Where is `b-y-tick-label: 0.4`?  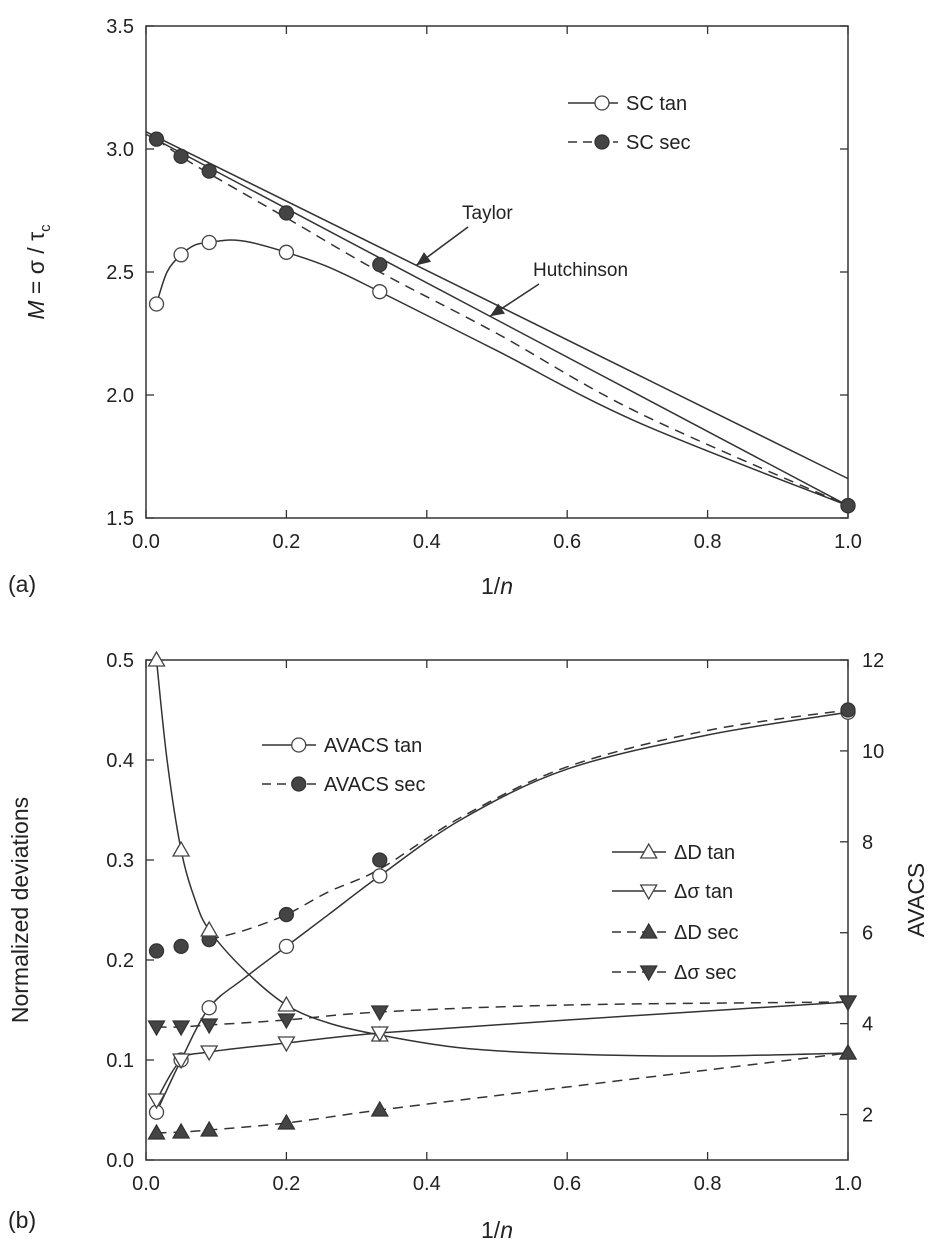
b-y-tick-label: 0.4 is located at coordinates (120, 761).